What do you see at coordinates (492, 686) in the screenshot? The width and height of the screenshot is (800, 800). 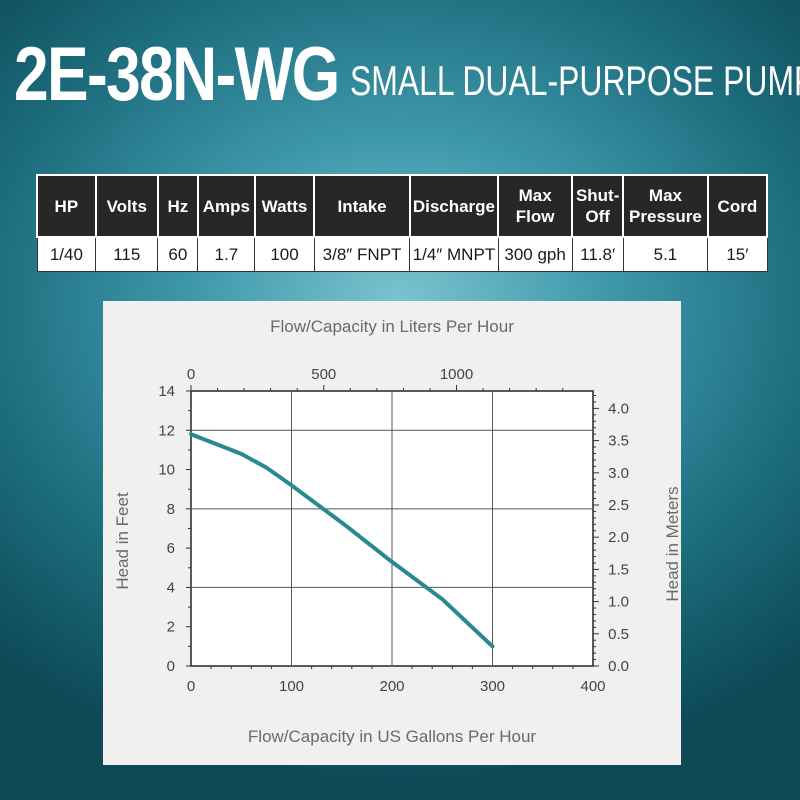 I see `x-tick-label: 300` at bounding box center [492, 686].